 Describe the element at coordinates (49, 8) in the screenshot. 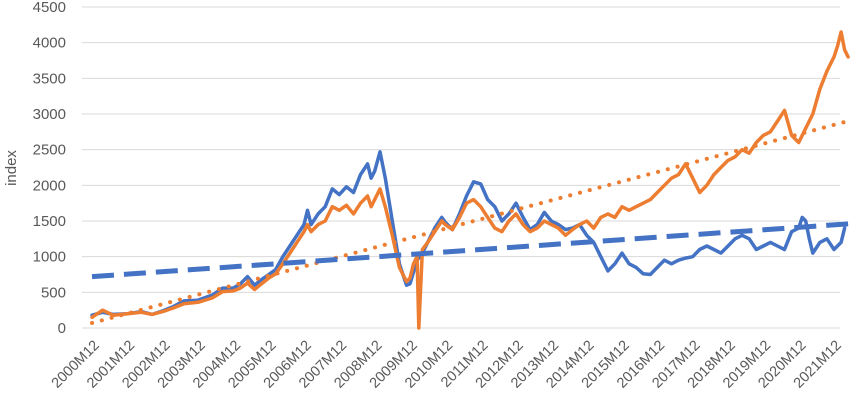

I see `y-tick-label: 4500` at that location.